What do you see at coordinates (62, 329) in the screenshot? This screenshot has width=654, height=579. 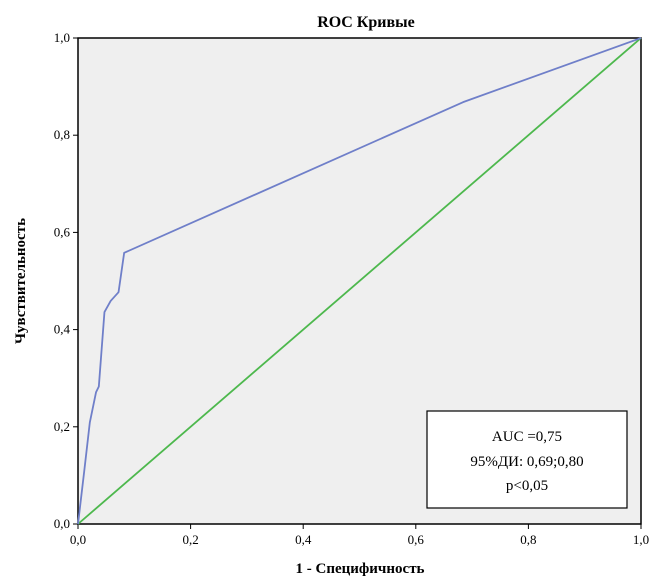 I see `y-tick-label: 0,4` at bounding box center [62, 329].